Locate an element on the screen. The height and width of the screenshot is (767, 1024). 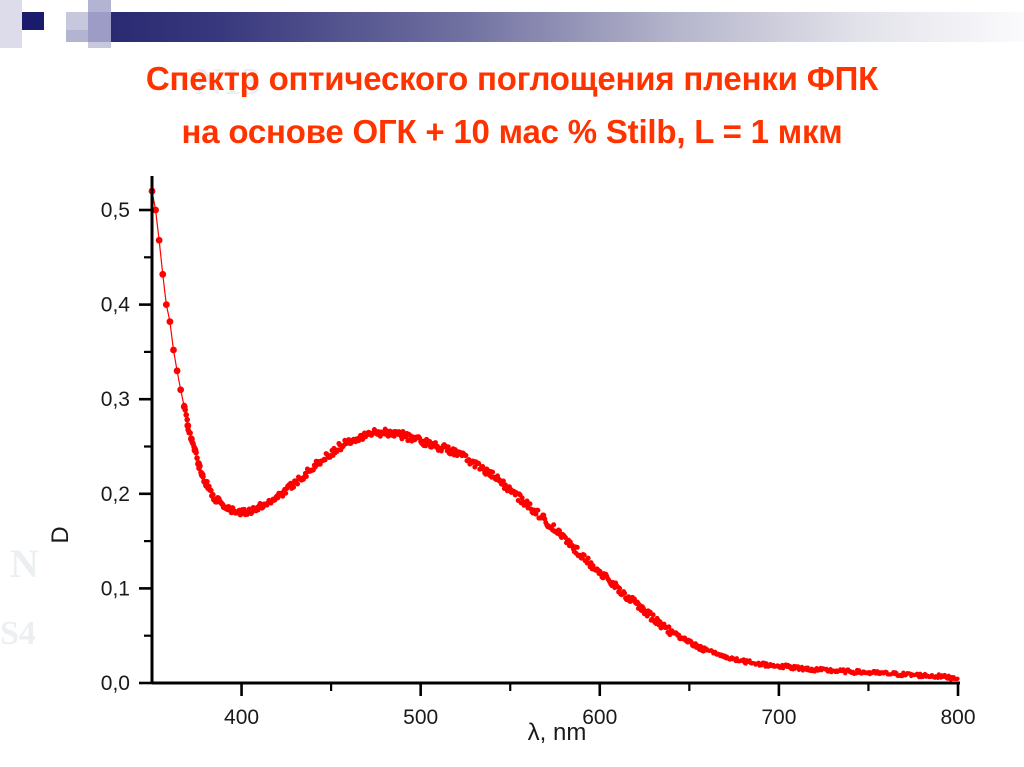
y-axis-tick-label: 0,2 is located at coordinates (115, 494).